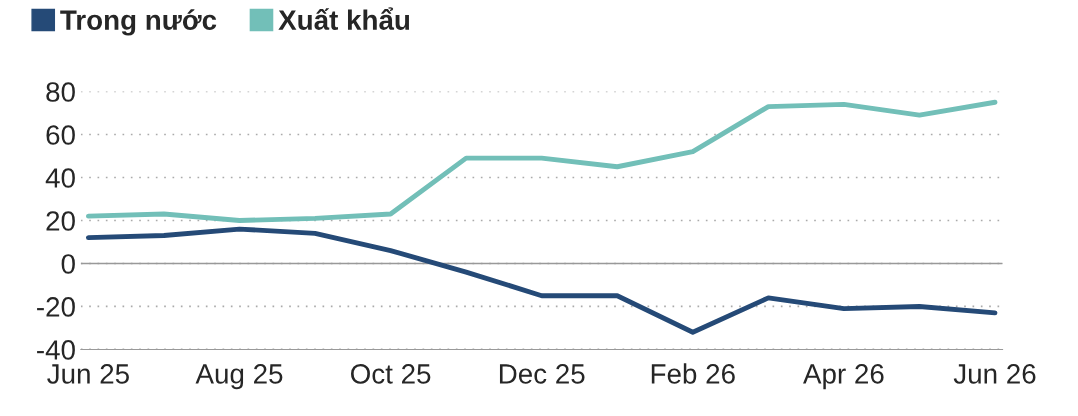 This screenshot has width=1078, height=416. Describe the element at coordinates (239, 377) in the screenshot. I see `x-tick-label: Aug 25` at that location.